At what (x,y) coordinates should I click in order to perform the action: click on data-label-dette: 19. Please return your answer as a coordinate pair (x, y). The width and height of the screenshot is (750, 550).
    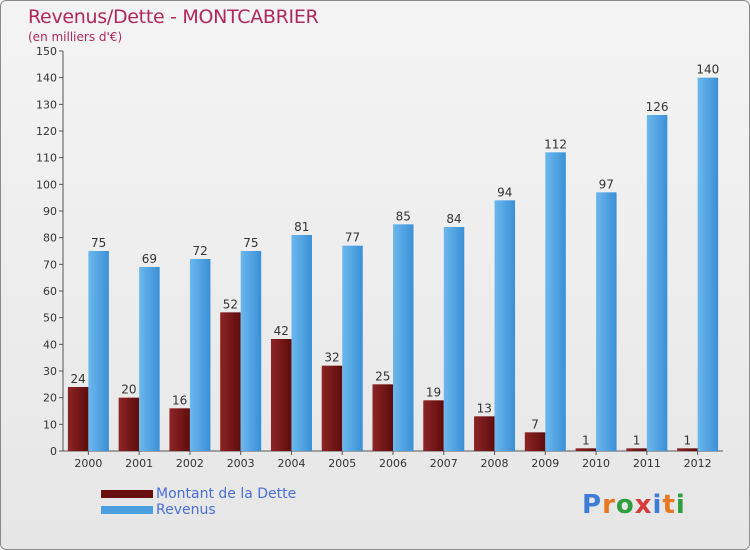
    Looking at the image, I should click on (433, 392).